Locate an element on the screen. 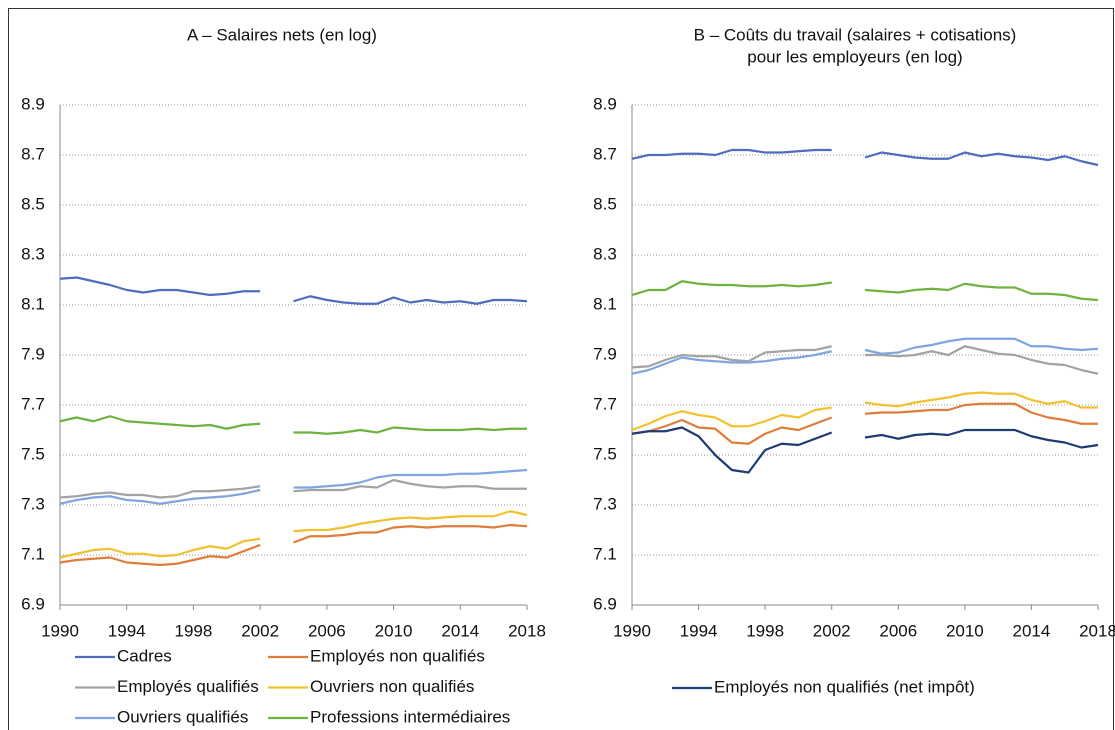 This screenshot has width=1115, height=730. legend-label: Employés non qualifiés is located at coordinates (397, 655).